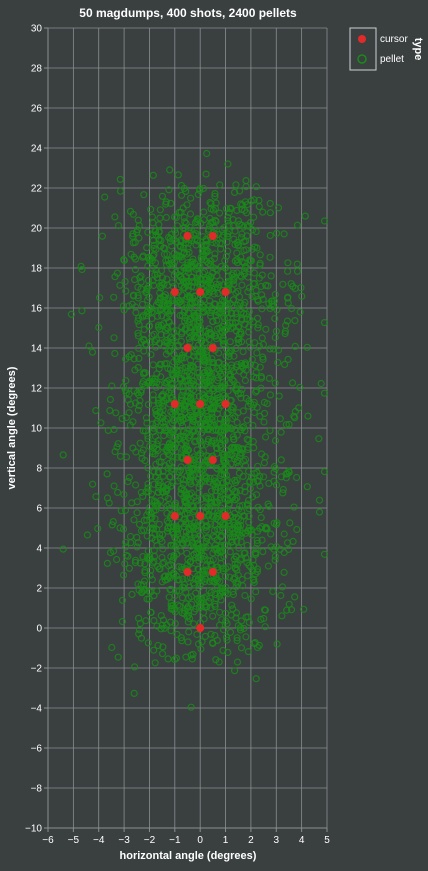  Describe the element at coordinates (187, 348) in the screenshot. I see `cursor-point` at that location.